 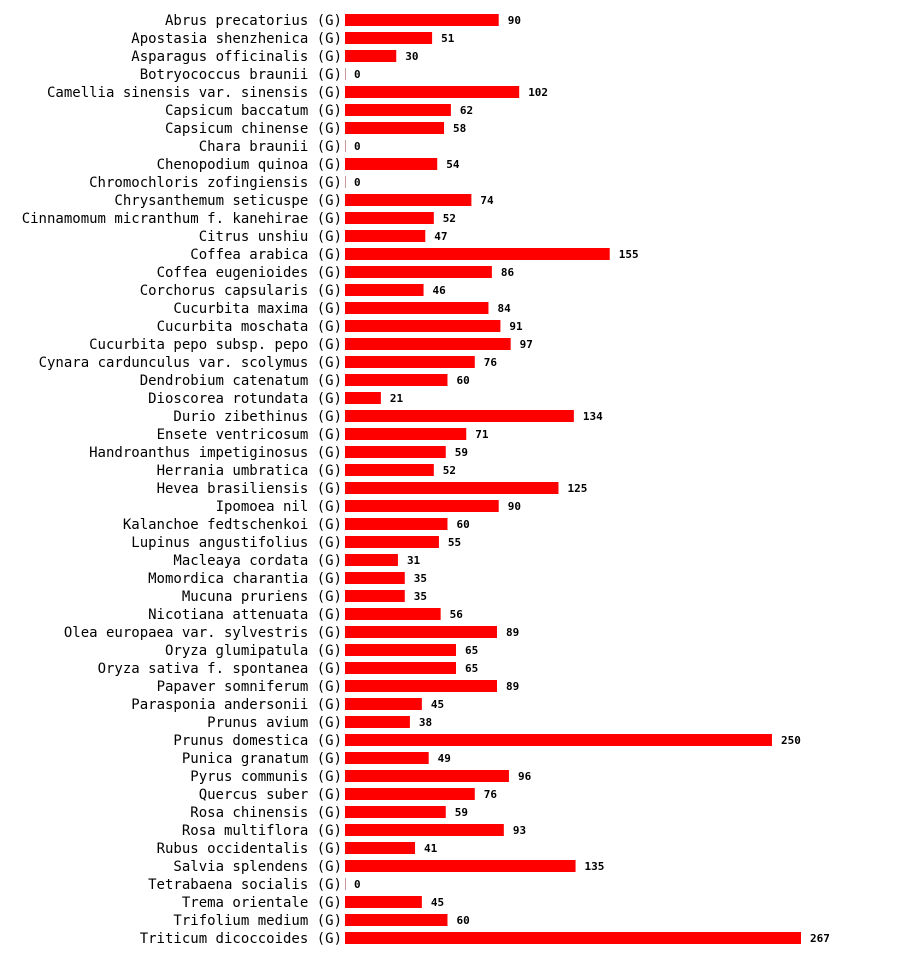 I want to click on value-label: 250, so click(x=791, y=740).